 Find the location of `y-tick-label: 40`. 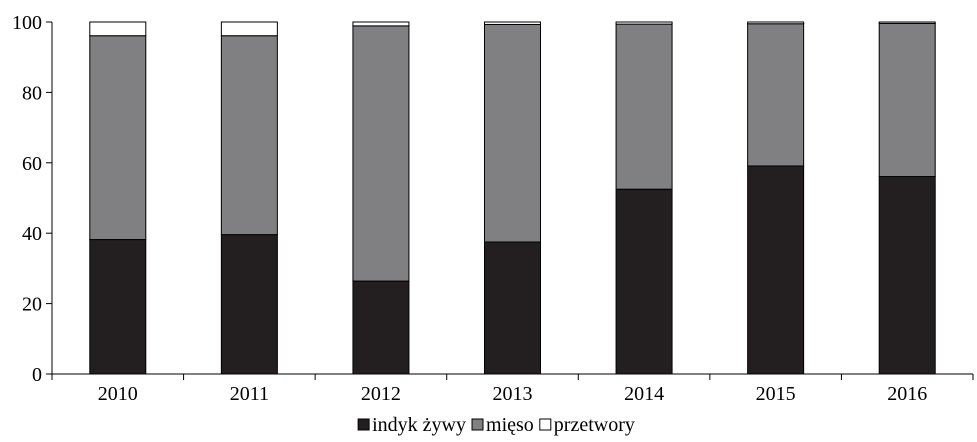

y-tick-label: 40 is located at coordinates (32, 234).